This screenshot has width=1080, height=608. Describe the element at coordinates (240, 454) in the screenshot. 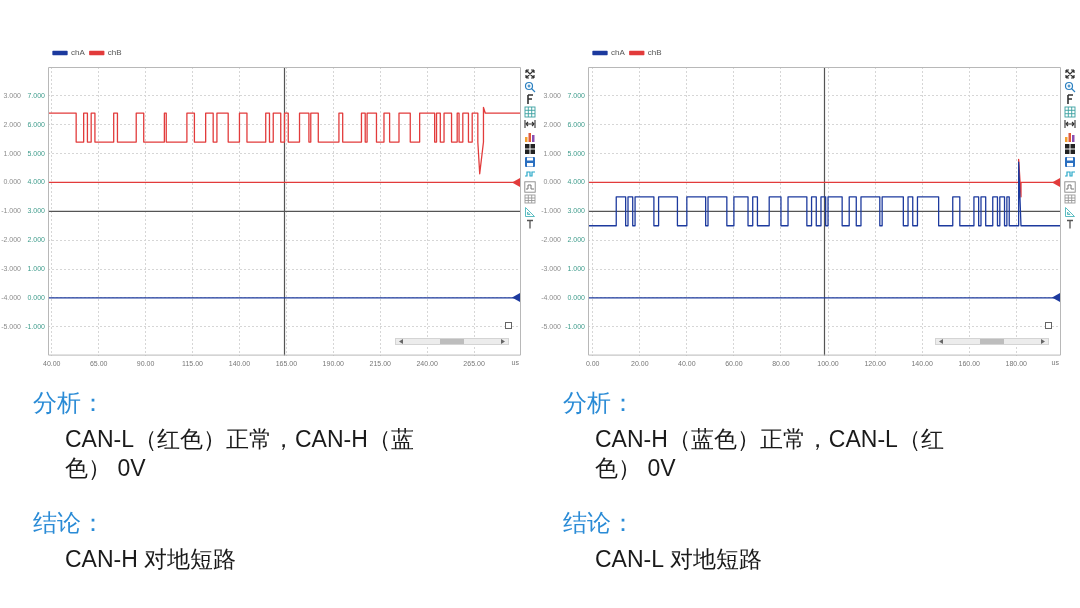

I see `text: CAN-L（红色）正常，CAN-H（蓝色） 0V` at that location.